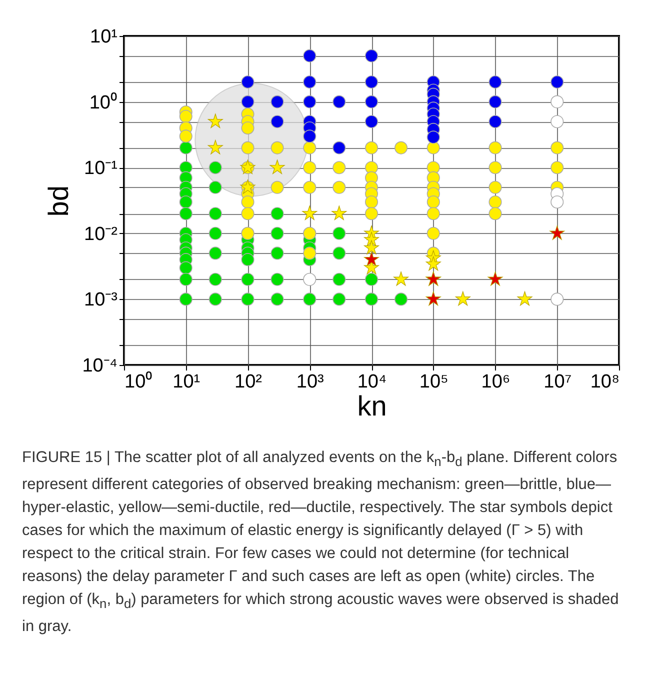 The width and height of the screenshot is (655, 692). What do you see at coordinates (310, 382) in the screenshot?
I see `x-tick-label: 10³` at bounding box center [310, 382].